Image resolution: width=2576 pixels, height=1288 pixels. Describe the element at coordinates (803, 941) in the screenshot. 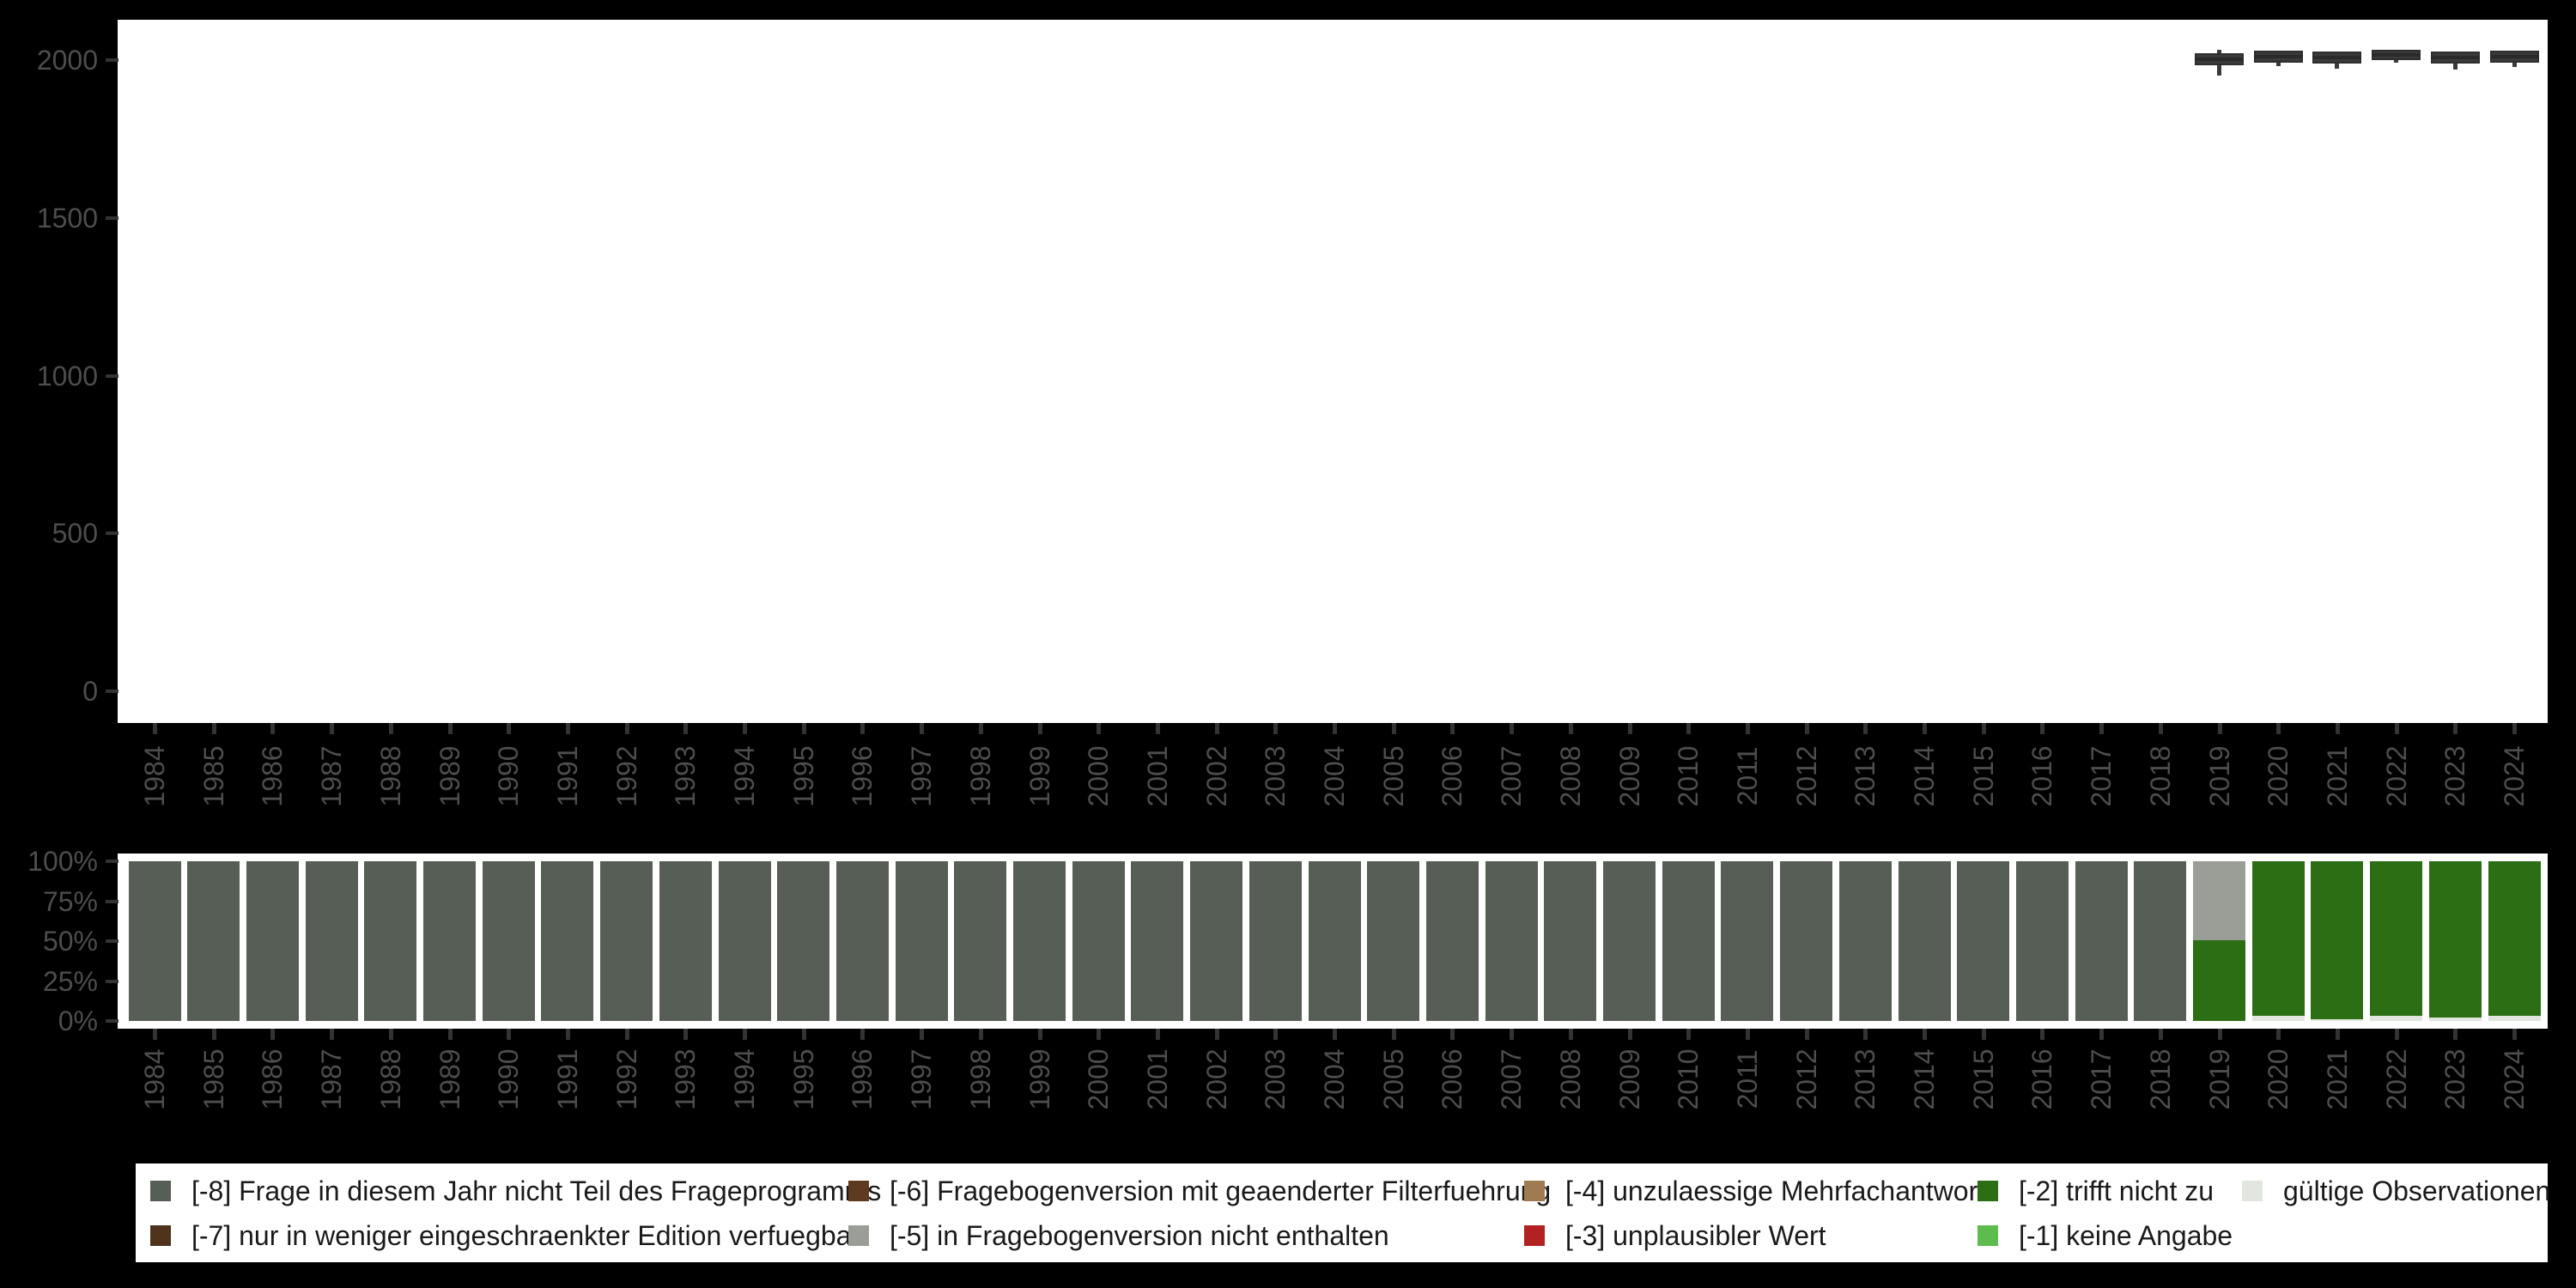

I see `bar-1995-segment--8` at that location.